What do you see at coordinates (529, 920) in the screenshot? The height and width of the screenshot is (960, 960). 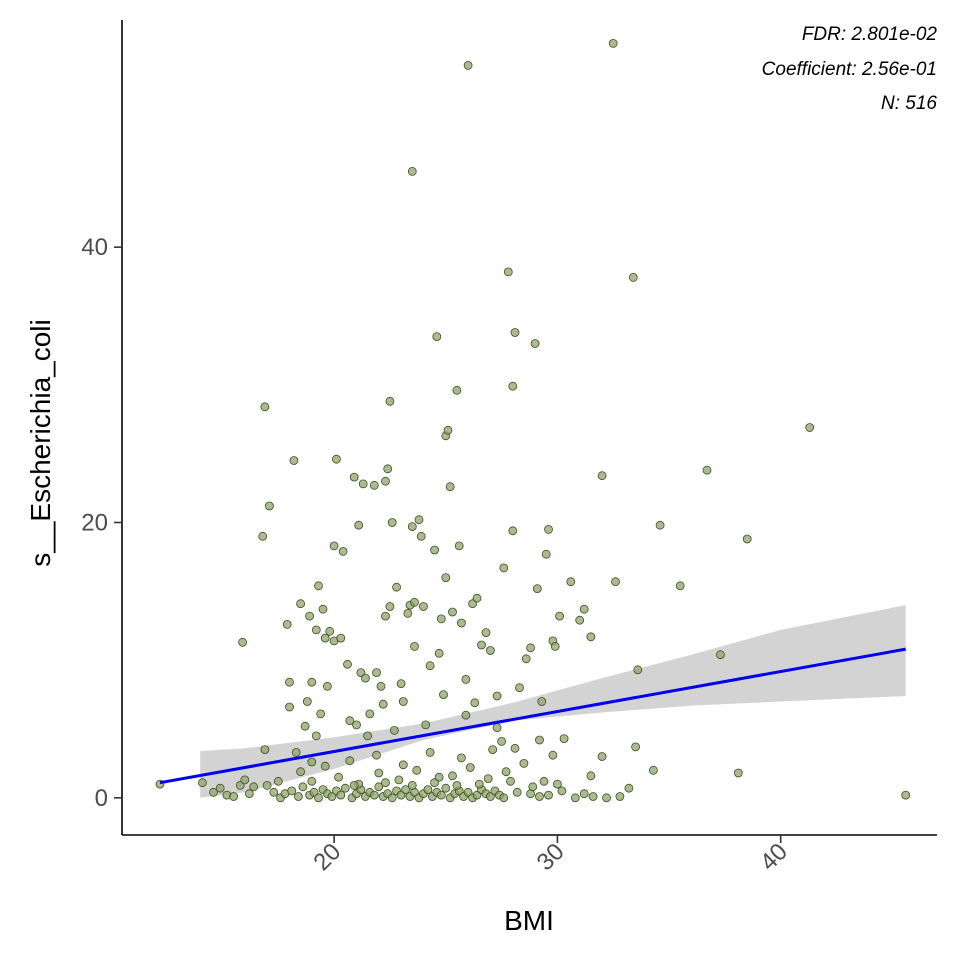 I see `x-axis-title: BMI` at bounding box center [529, 920].